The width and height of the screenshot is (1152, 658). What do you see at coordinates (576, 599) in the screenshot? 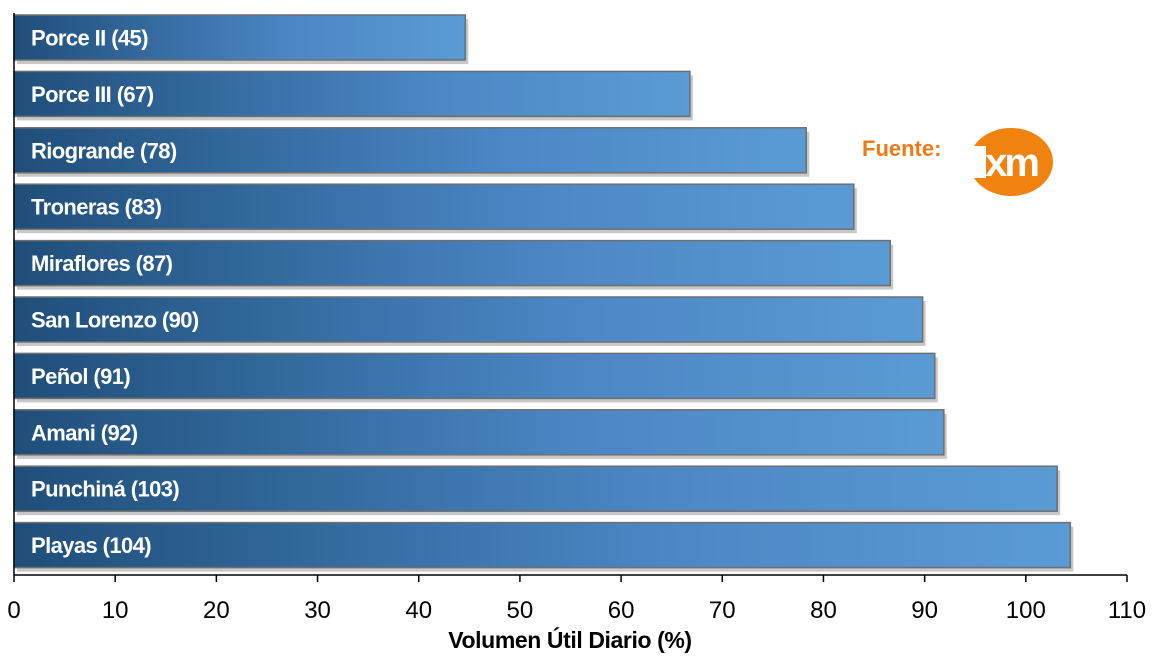
I see `x-ticks: 0 10 20 30 40 50 60 70 80 90 100 110` at bounding box center [576, 599].